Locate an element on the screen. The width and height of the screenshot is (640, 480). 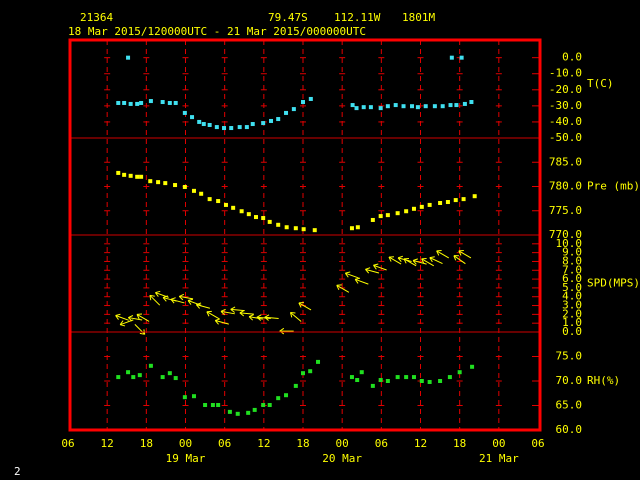
y-tick-label: 770.0 is located at coordinates (565, 234).